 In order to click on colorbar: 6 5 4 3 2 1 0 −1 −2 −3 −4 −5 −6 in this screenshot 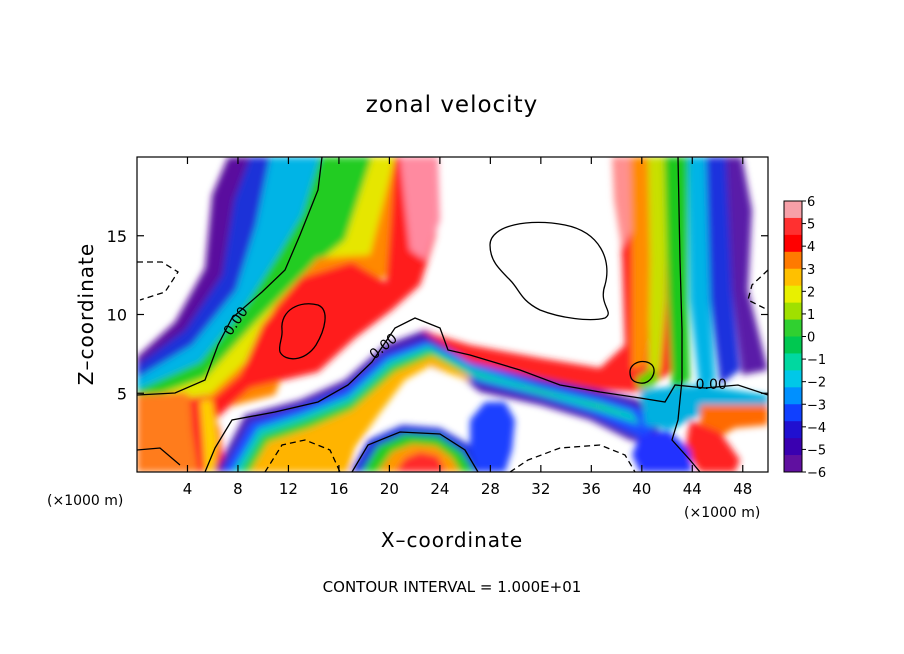, I will do `click(804, 338)`.